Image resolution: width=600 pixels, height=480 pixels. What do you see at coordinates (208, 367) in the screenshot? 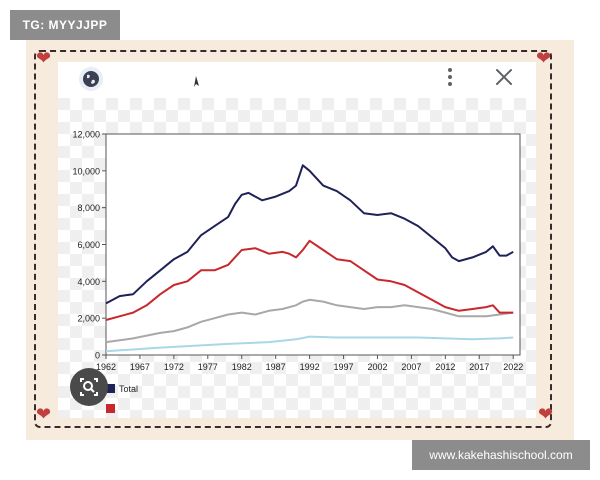
I see `x-tick-label: 1977` at bounding box center [208, 367].